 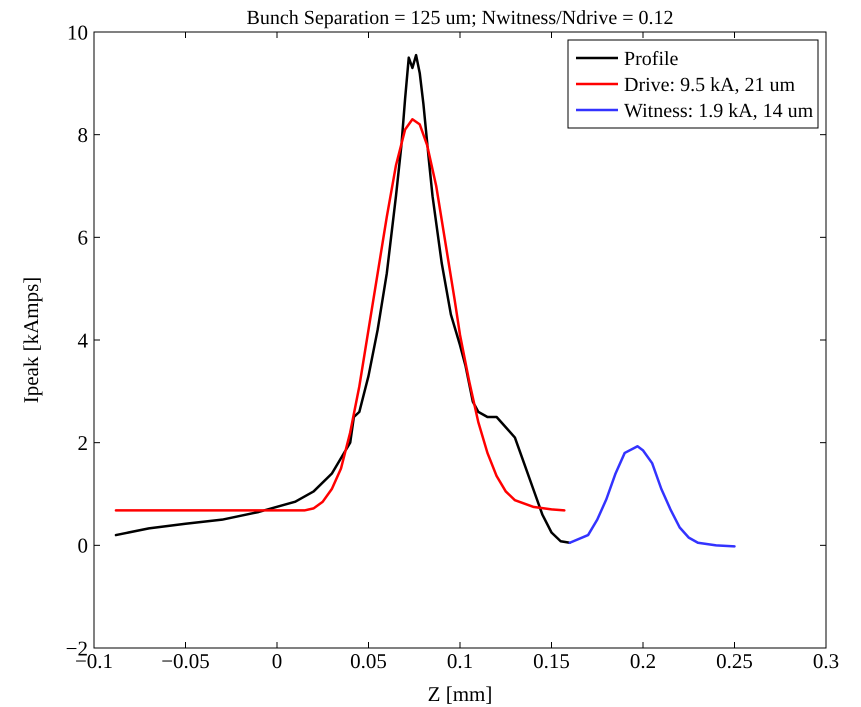 I want to click on x-tick-label: −0.05, so click(x=185, y=661).